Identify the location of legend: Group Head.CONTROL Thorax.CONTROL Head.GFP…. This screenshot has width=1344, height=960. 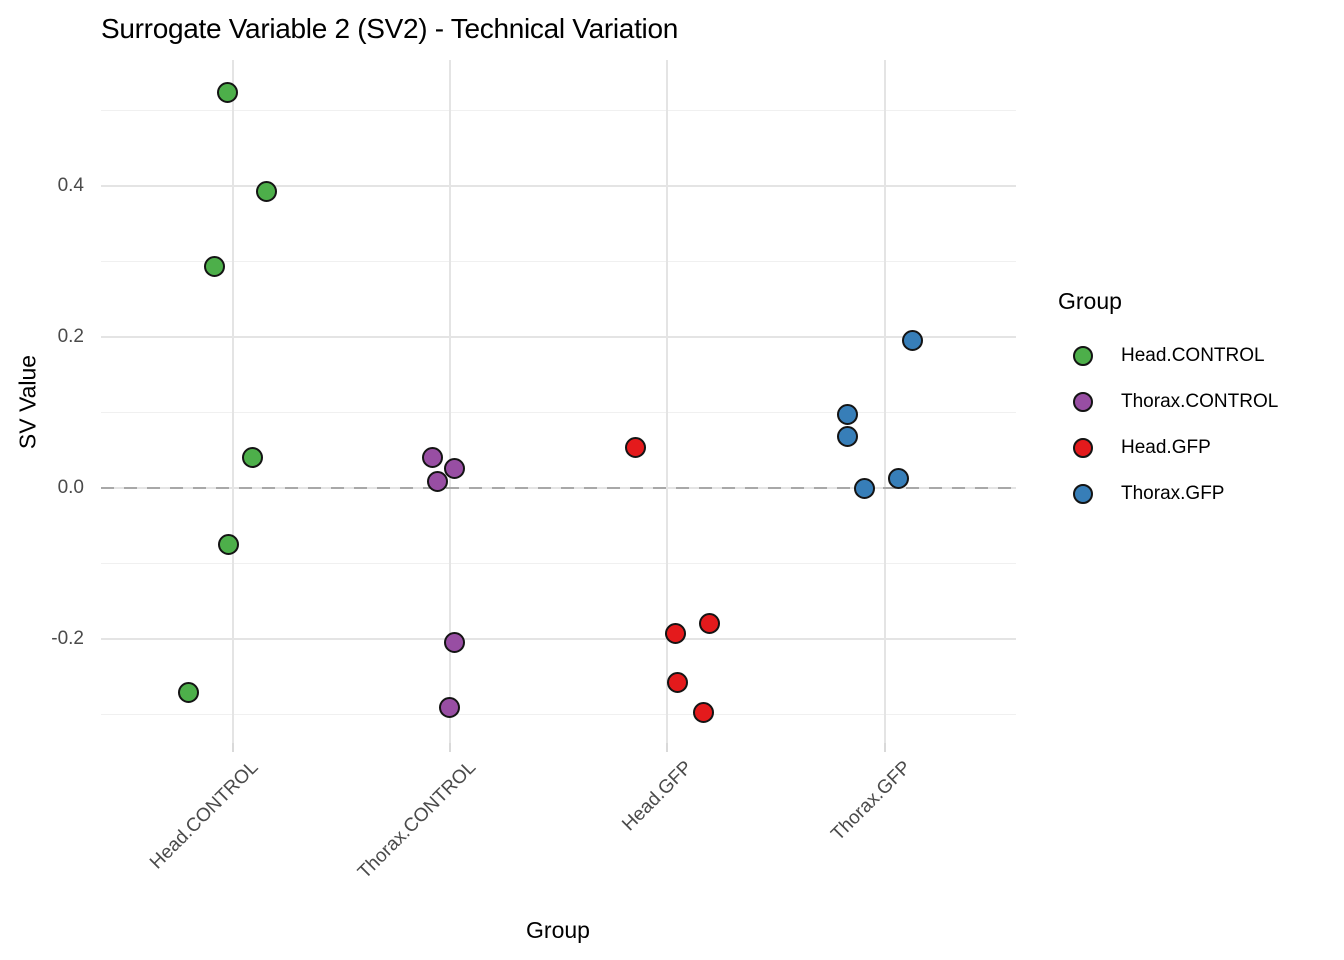
(1168, 402).